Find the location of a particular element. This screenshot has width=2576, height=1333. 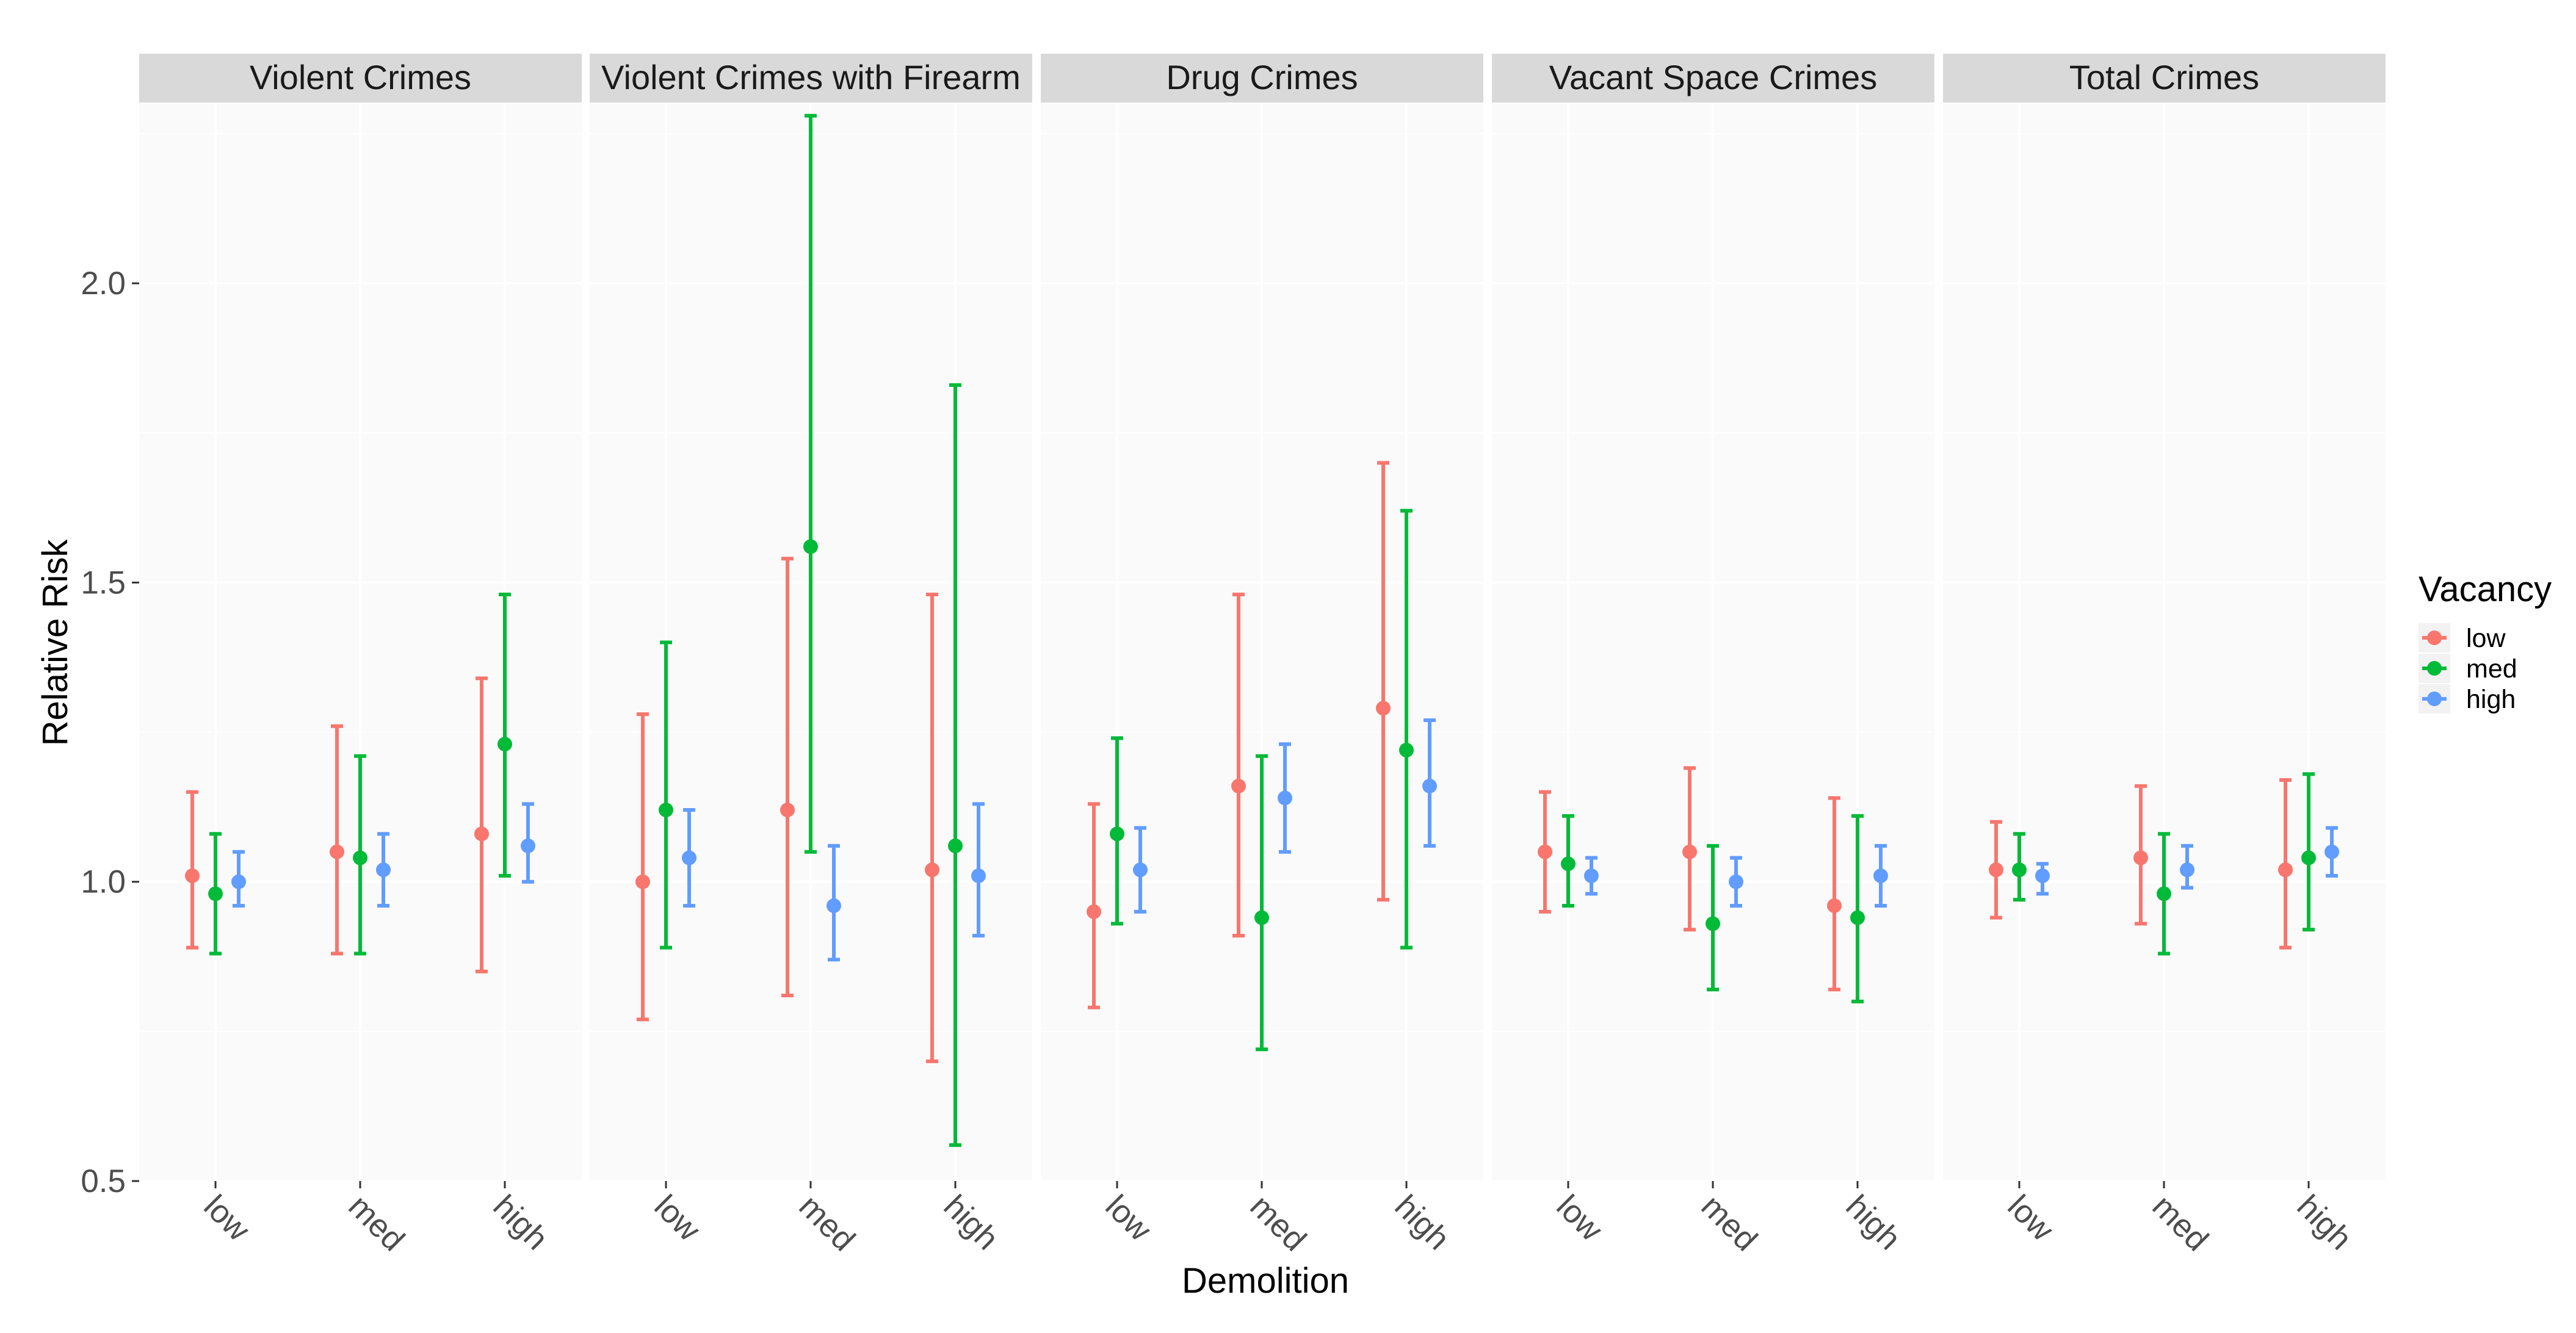

strip-title: Total Crimes is located at coordinates (2164, 77).